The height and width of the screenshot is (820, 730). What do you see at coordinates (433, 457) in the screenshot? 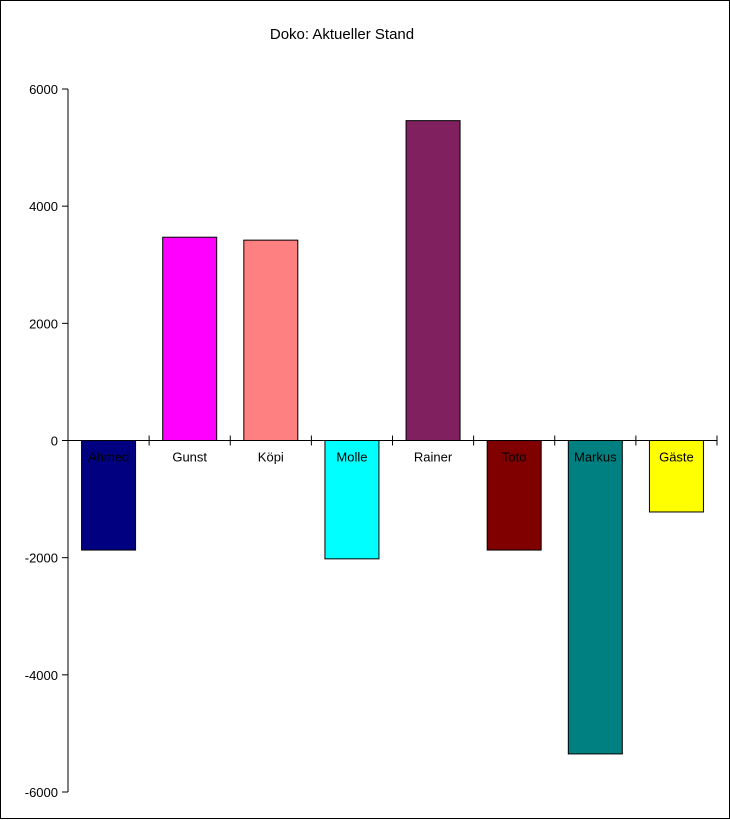
I see `category-label: Rainer` at bounding box center [433, 457].